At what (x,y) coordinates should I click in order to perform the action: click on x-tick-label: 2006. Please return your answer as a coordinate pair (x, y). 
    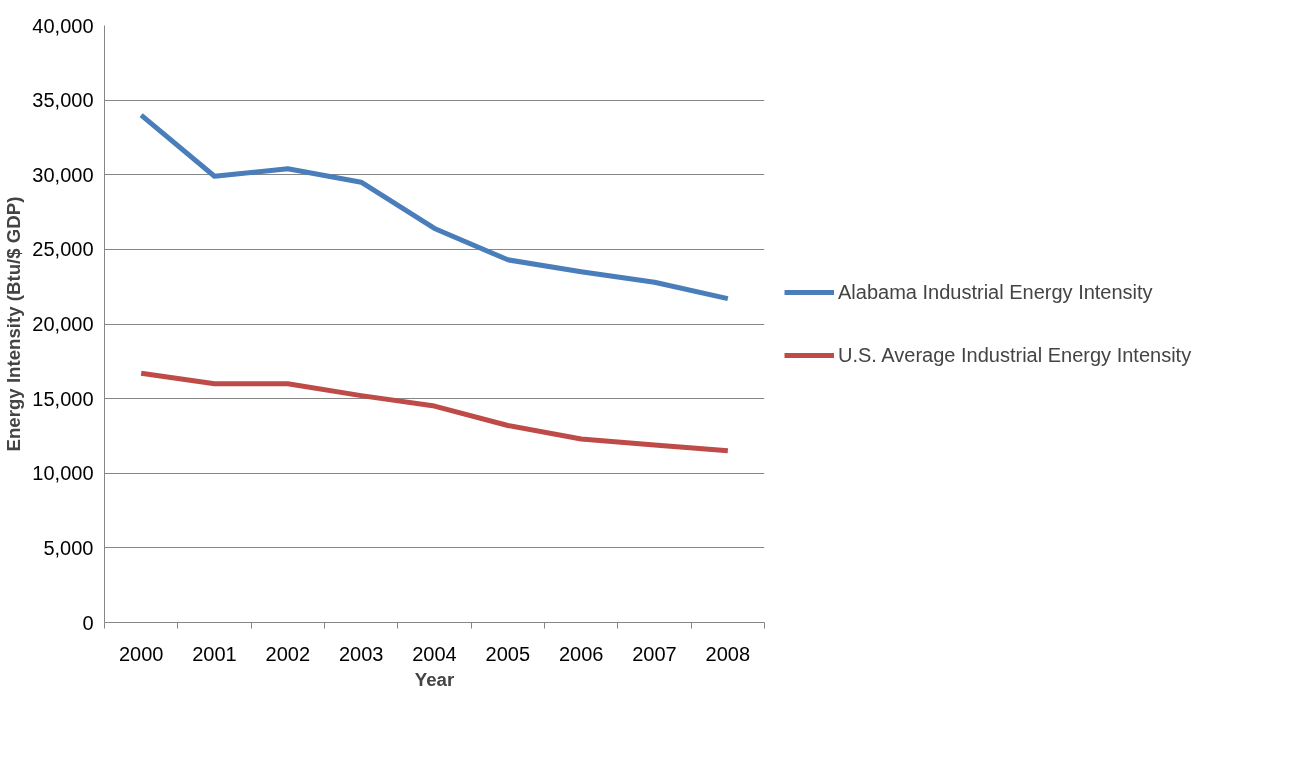
    Looking at the image, I should click on (581, 653).